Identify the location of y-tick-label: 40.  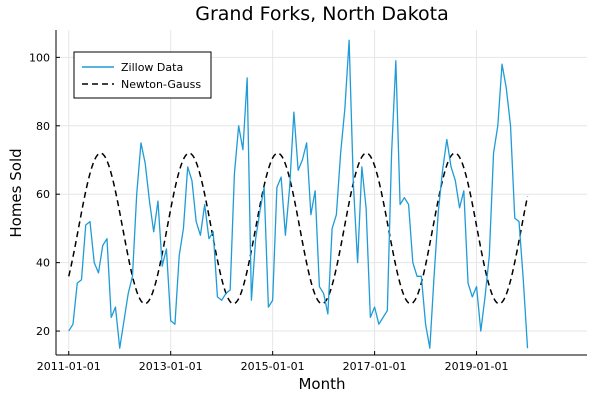
(43, 263).